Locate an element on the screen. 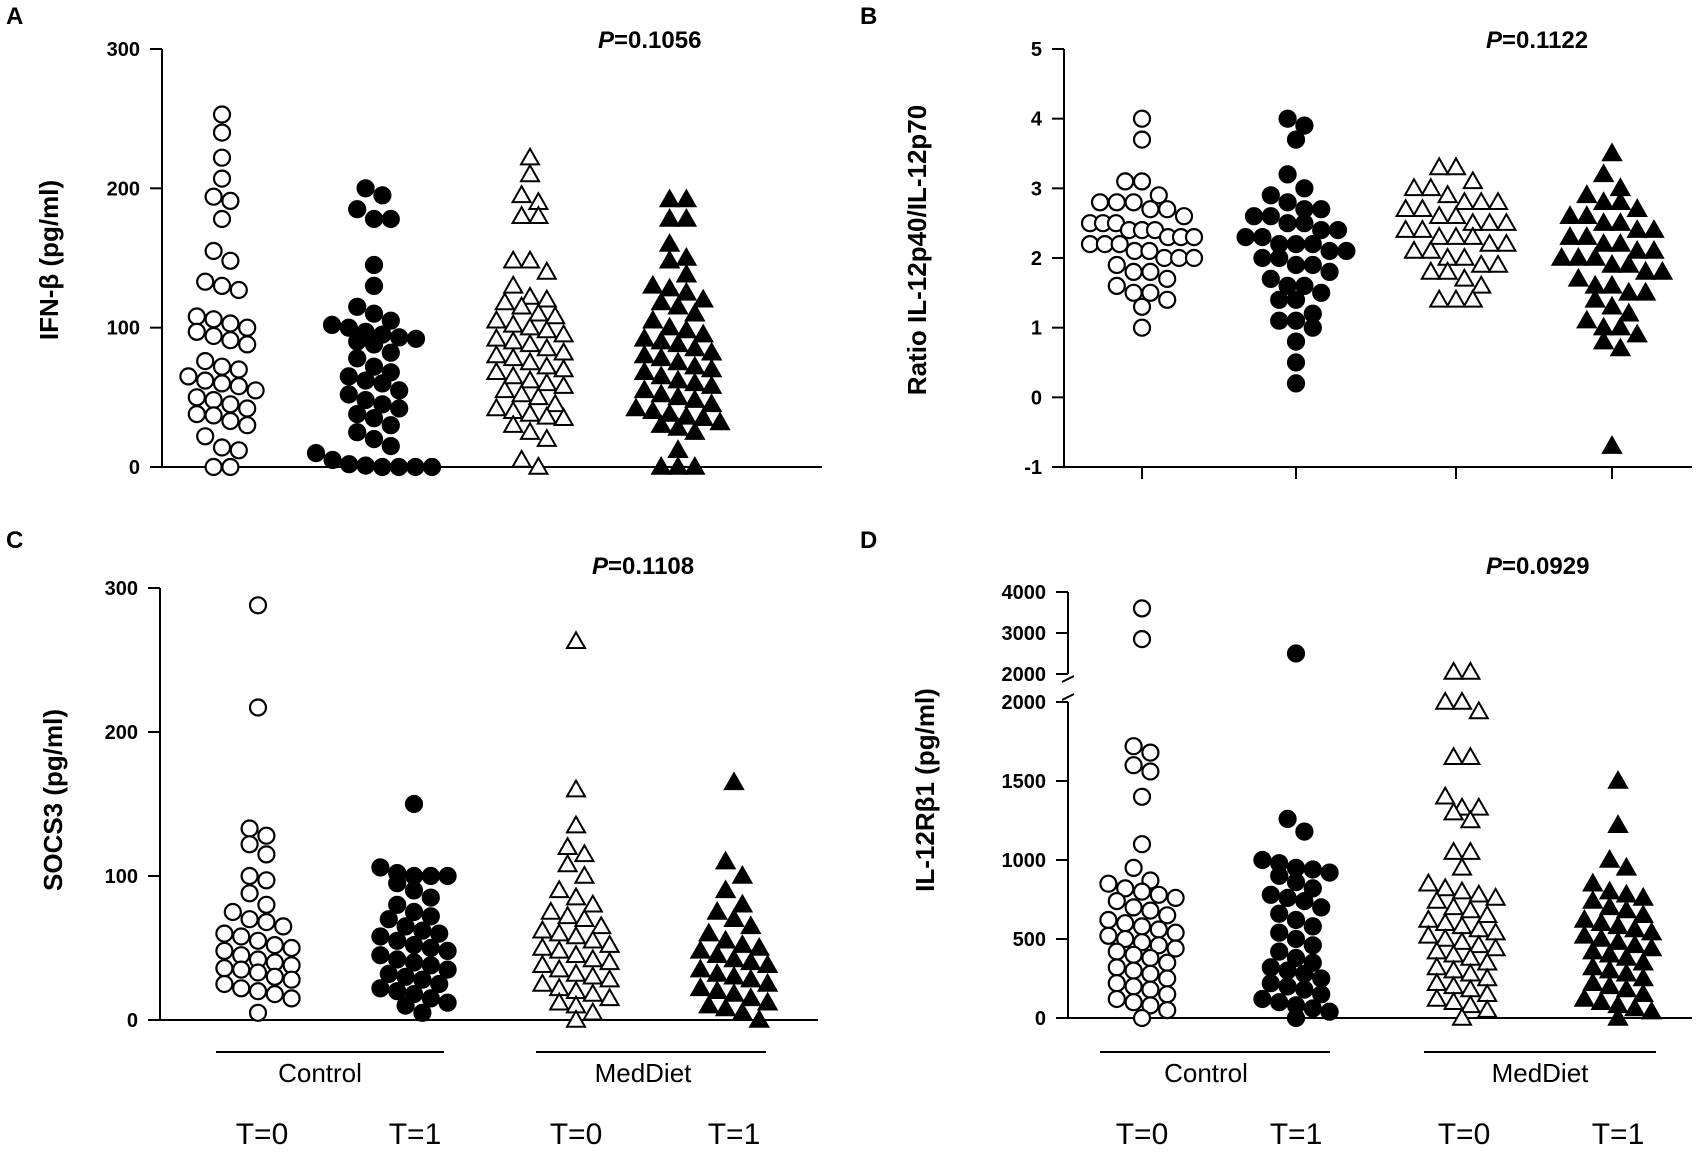 The width and height of the screenshot is (1702, 1152). y-axis-label-a: IFN-β (pg/ml) is located at coordinates (49, 260).